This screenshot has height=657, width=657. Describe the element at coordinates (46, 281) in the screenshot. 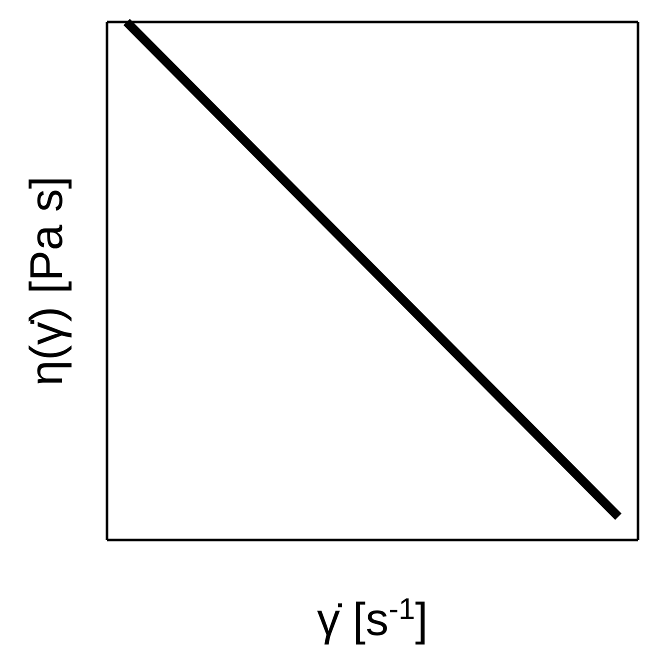

I see `y-axis-title: η(γ̇) [Pa s]` at that location.